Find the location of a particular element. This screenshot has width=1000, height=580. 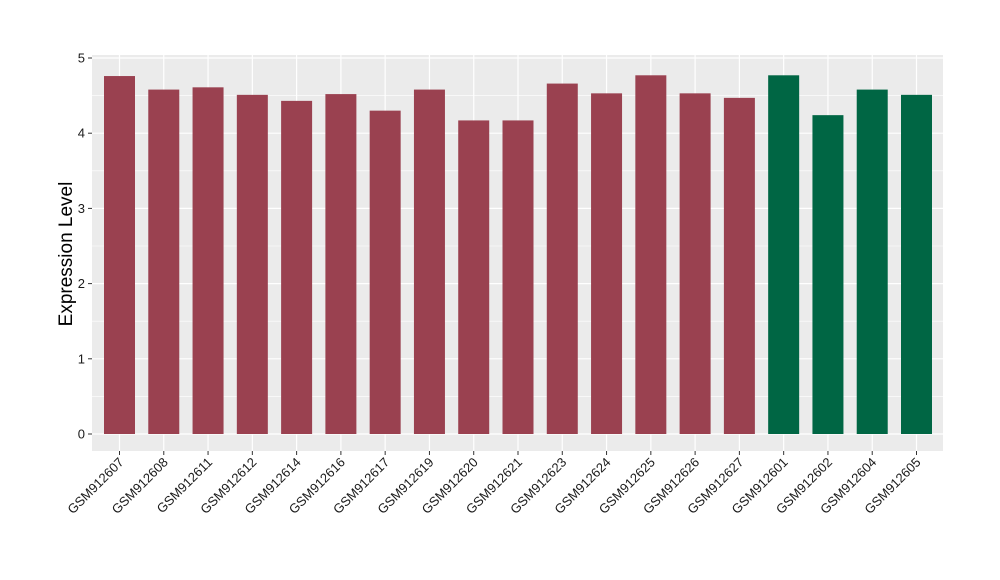

bar-GSM912626 is located at coordinates (695, 264).